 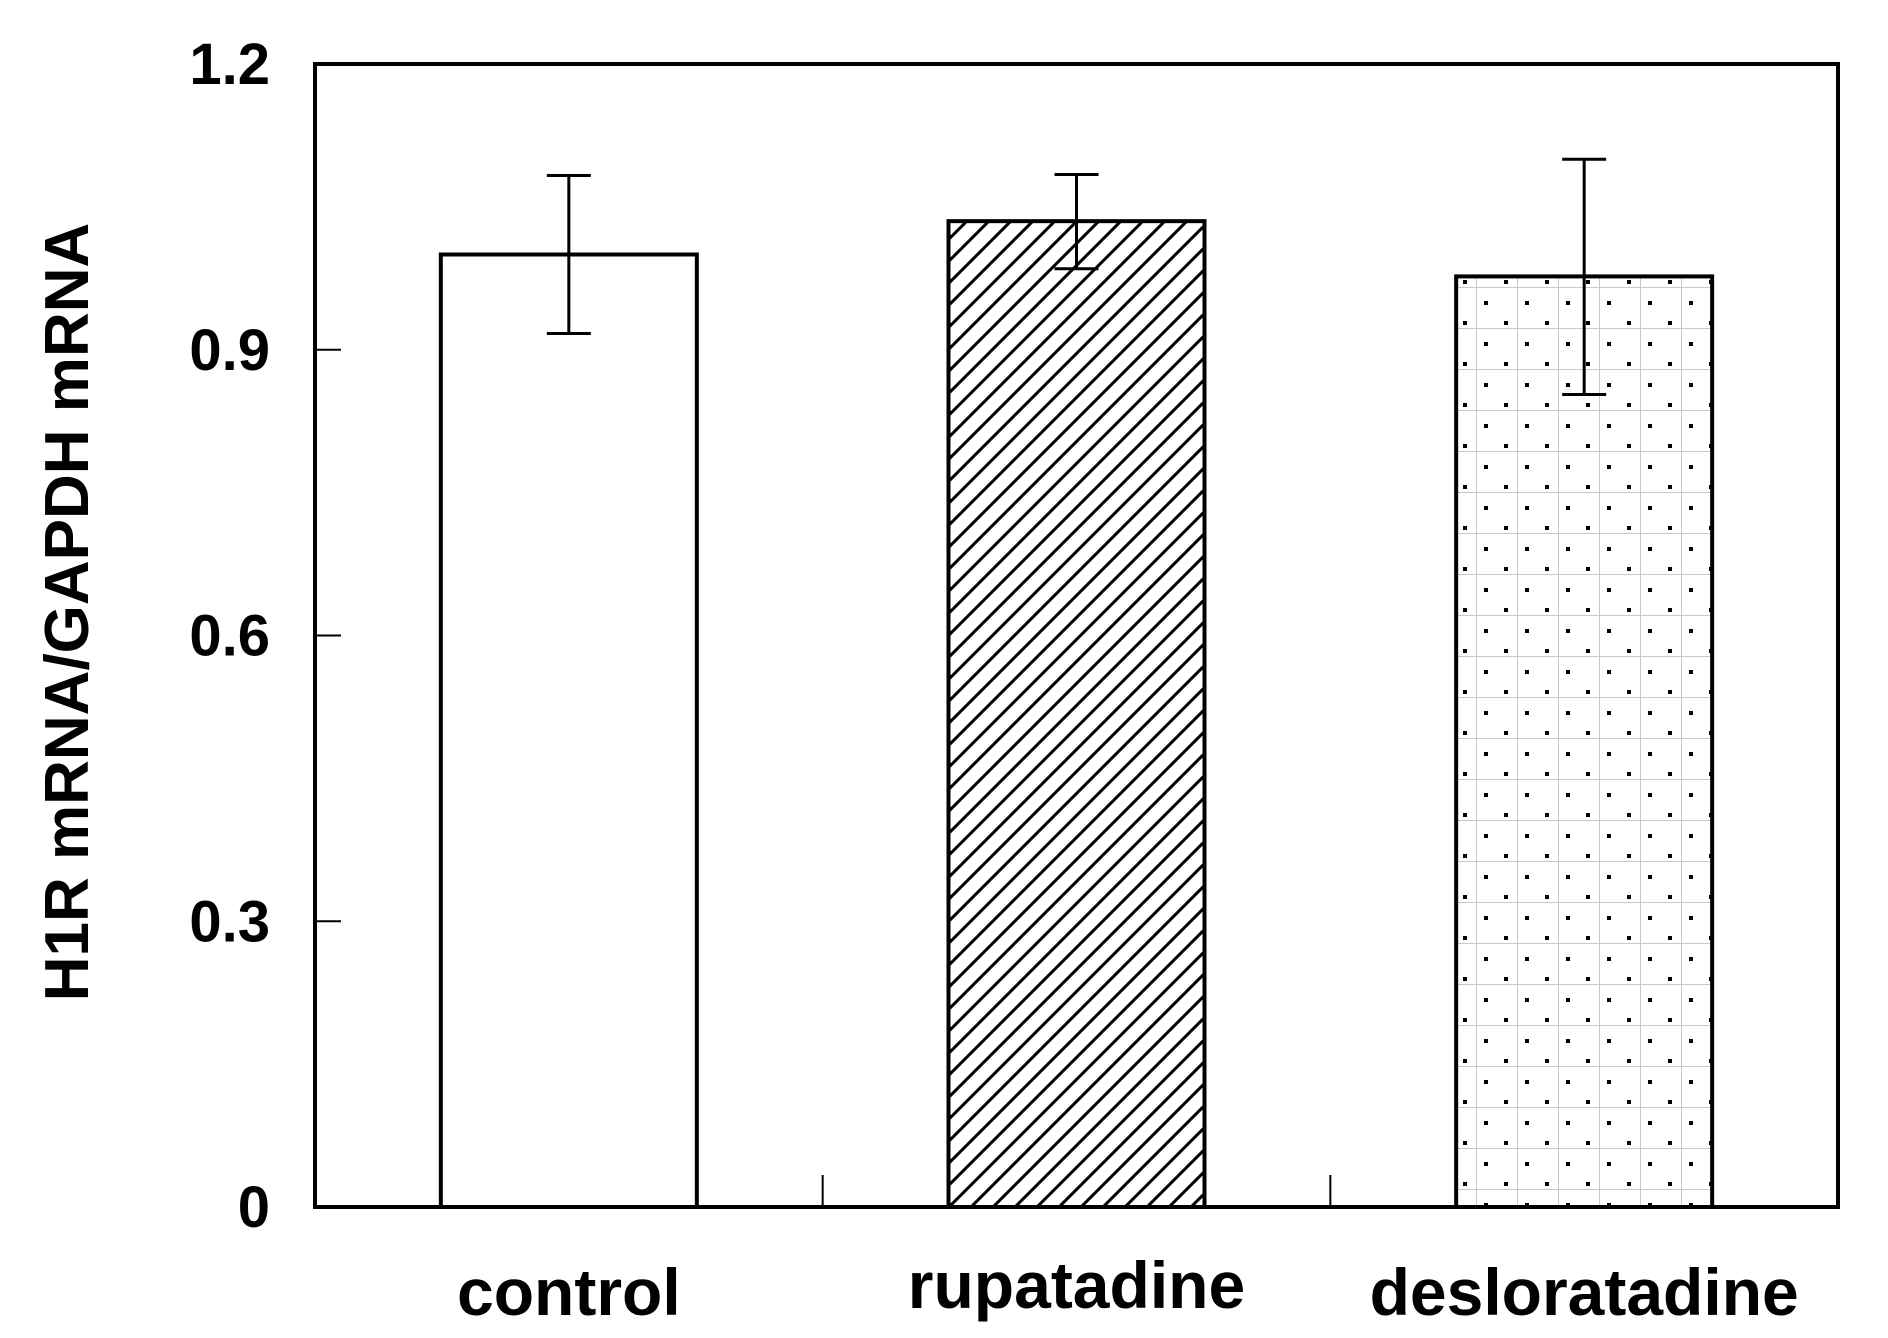 I want to click on x-category-label: control, so click(x=569, y=1292).